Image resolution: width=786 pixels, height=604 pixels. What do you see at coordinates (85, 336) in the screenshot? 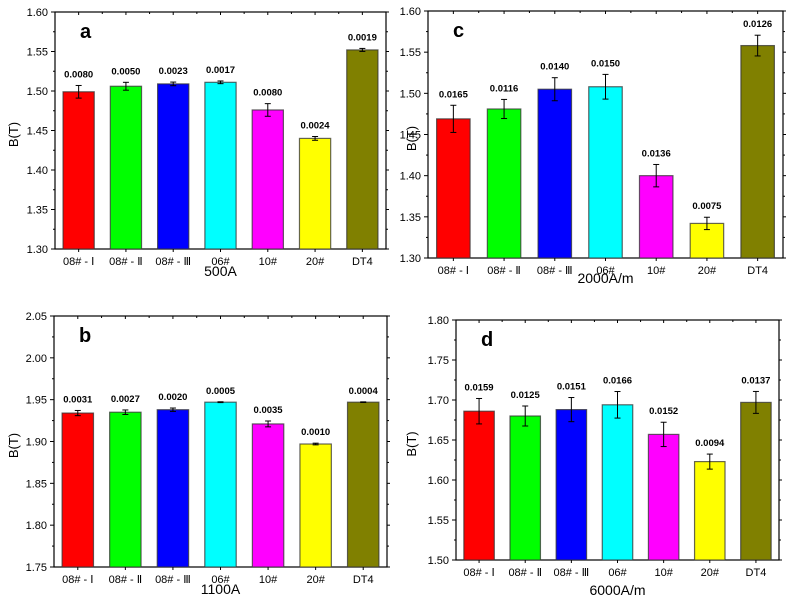
I see `panel-letter: b` at bounding box center [85, 336].